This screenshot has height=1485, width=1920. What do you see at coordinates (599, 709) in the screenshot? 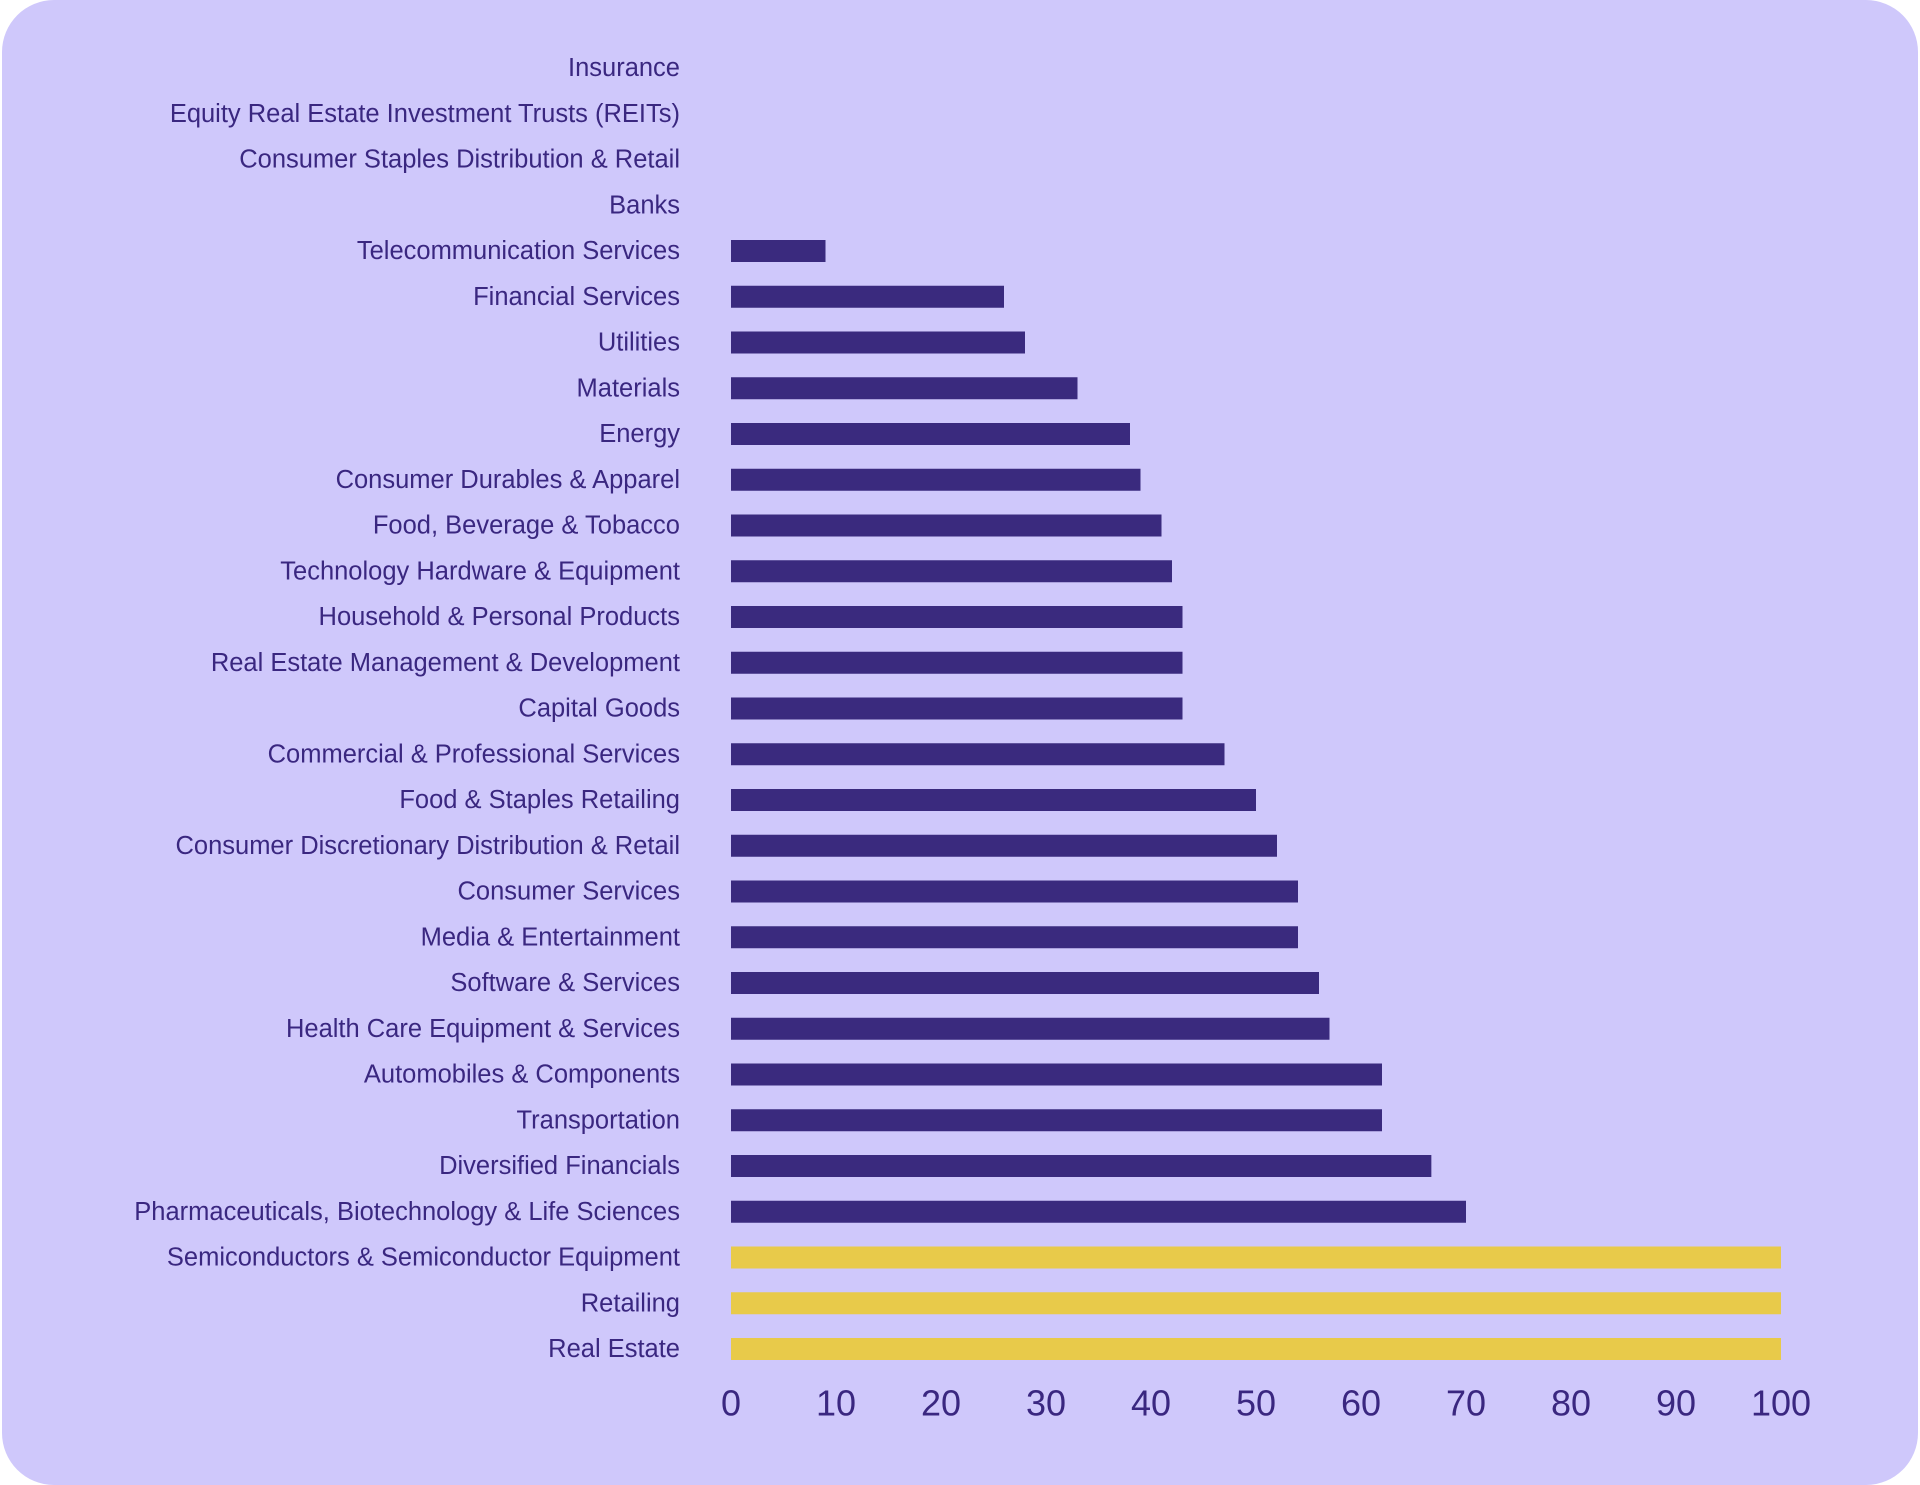
I see `category-label: Capital Goods` at bounding box center [599, 709].